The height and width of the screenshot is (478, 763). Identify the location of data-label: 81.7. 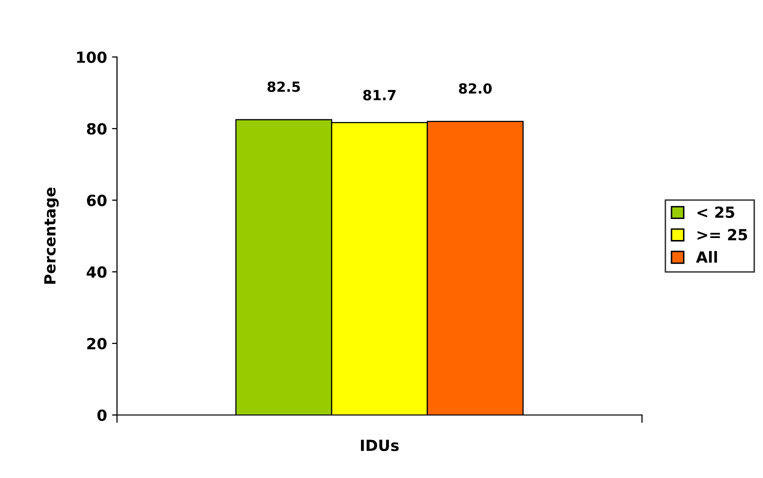
(379, 95).